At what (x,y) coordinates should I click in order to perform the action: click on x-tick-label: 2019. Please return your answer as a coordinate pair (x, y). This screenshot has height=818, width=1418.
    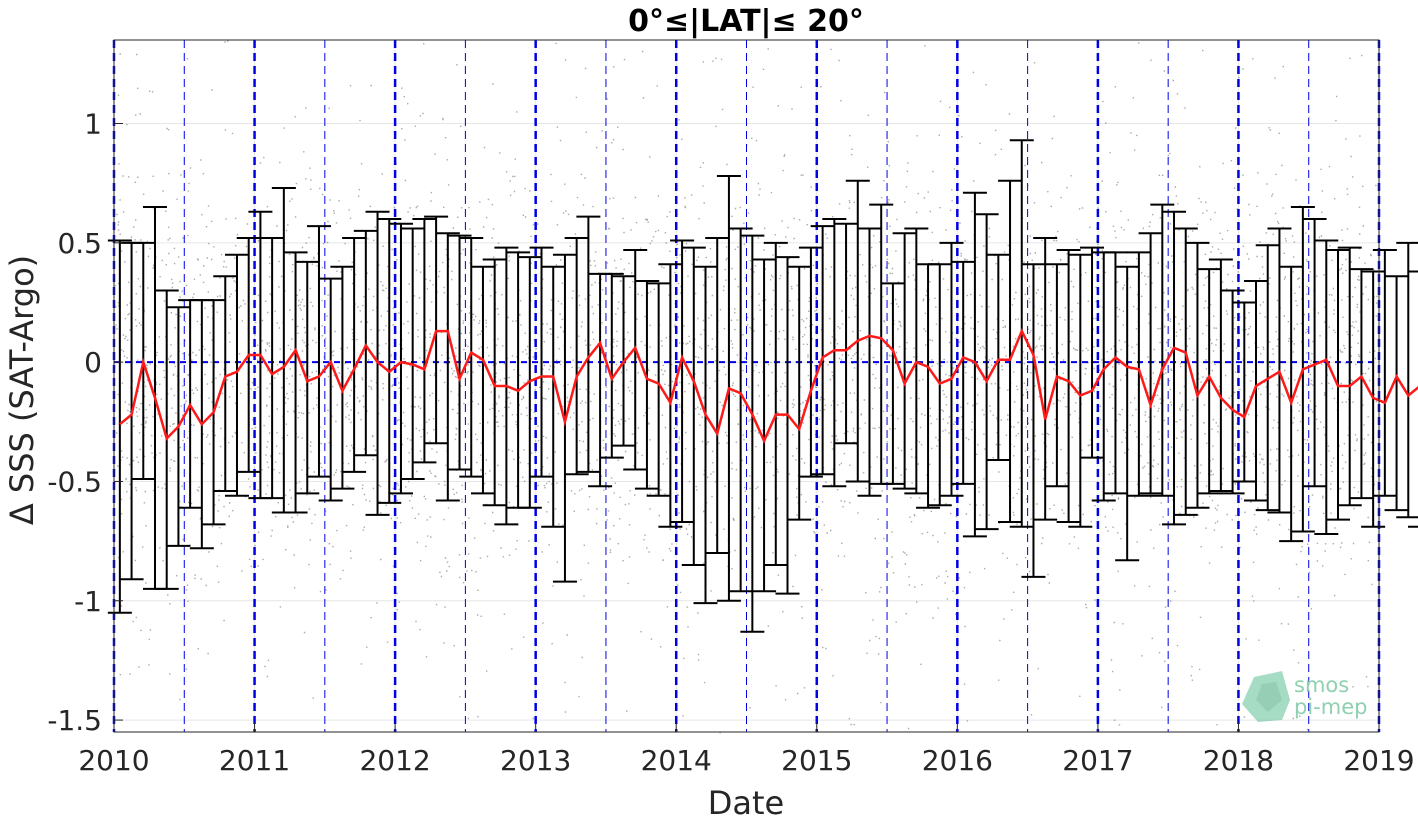
    Looking at the image, I should click on (1378, 760).